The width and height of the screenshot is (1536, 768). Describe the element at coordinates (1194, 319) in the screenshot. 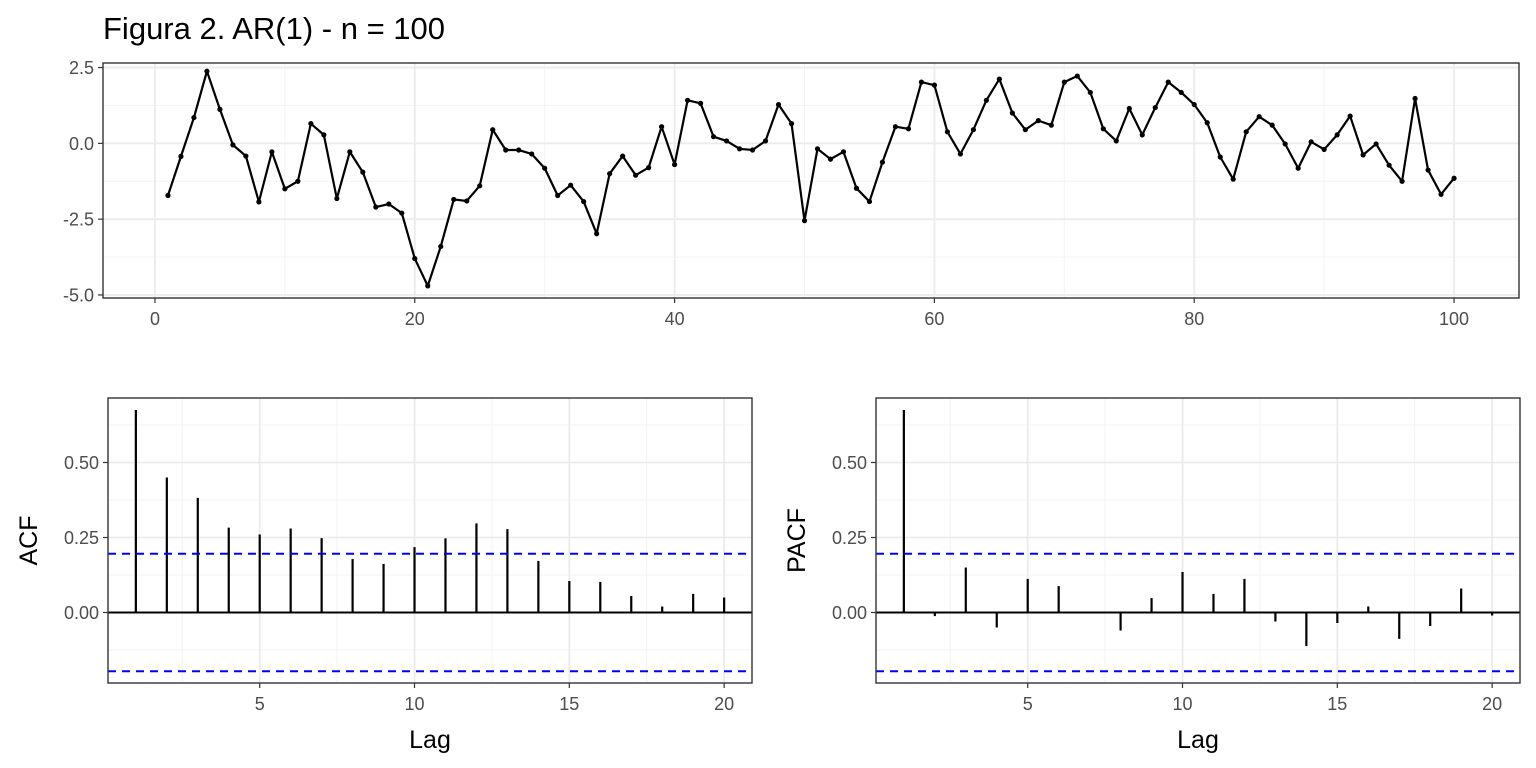

I see `x-tick-label: 80` at that location.